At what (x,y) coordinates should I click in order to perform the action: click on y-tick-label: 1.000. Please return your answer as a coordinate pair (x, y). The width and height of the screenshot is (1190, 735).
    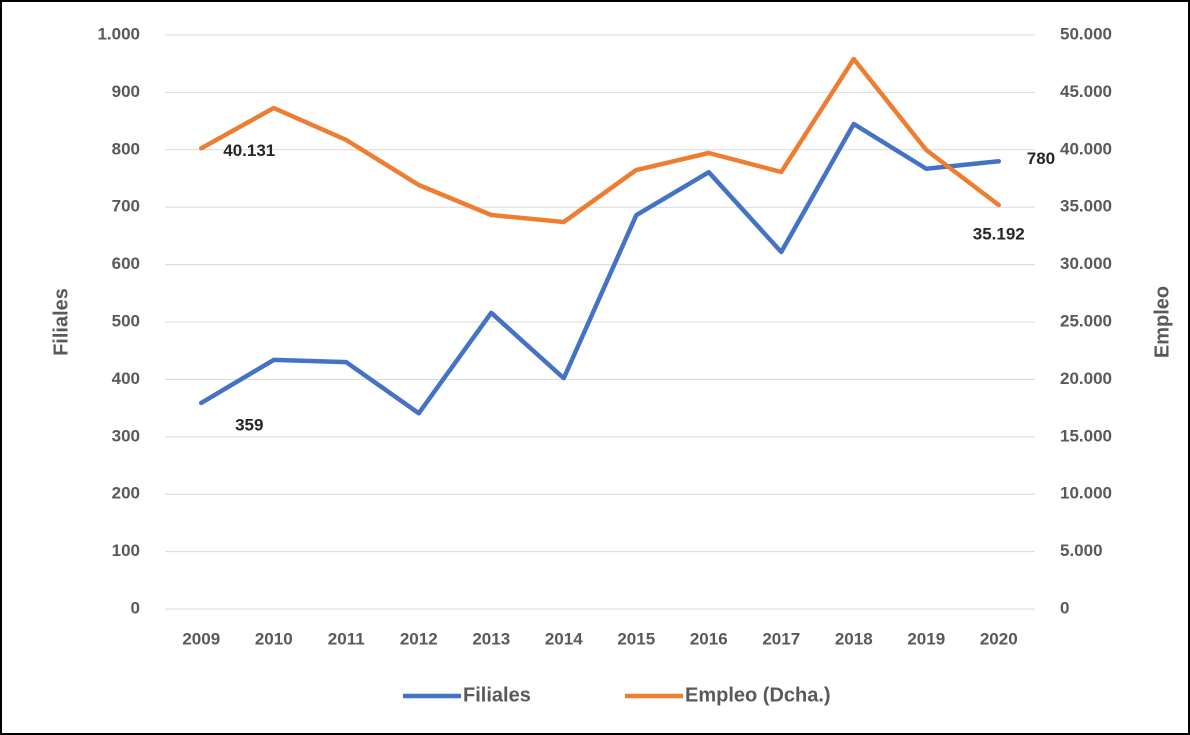
    Looking at the image, I should click on (118, 33).